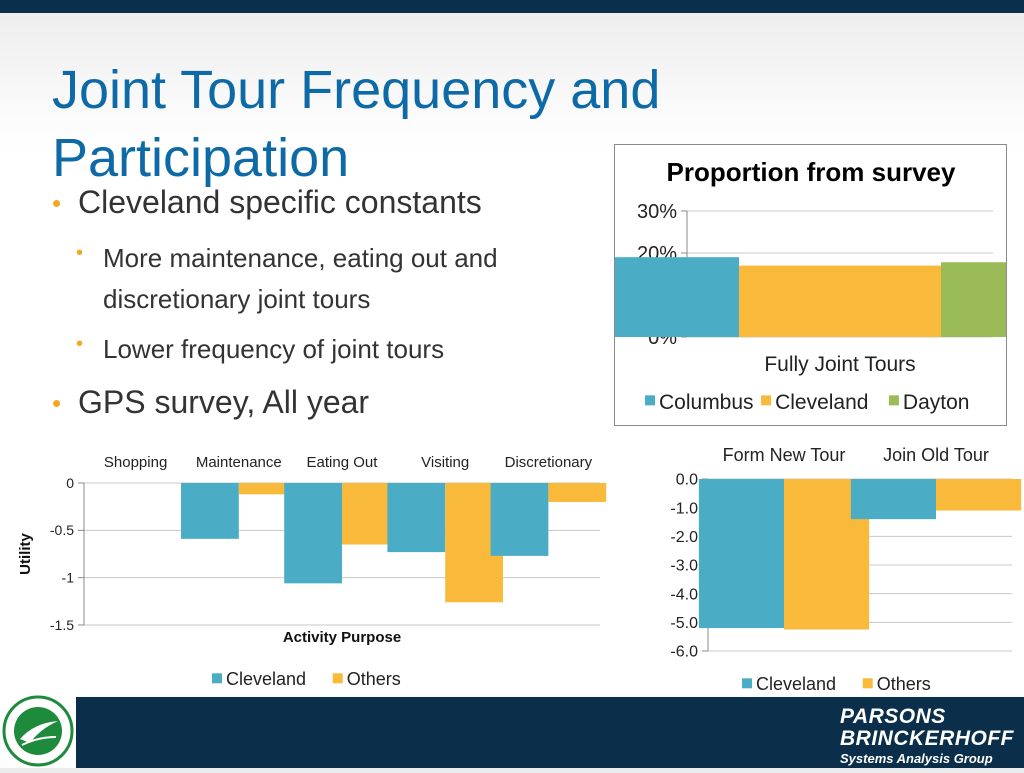  What do you see at coordinates (135, 462) in the screenshot?
I see `category-label-shopping: Shopping` at bounding box center [135, 462].